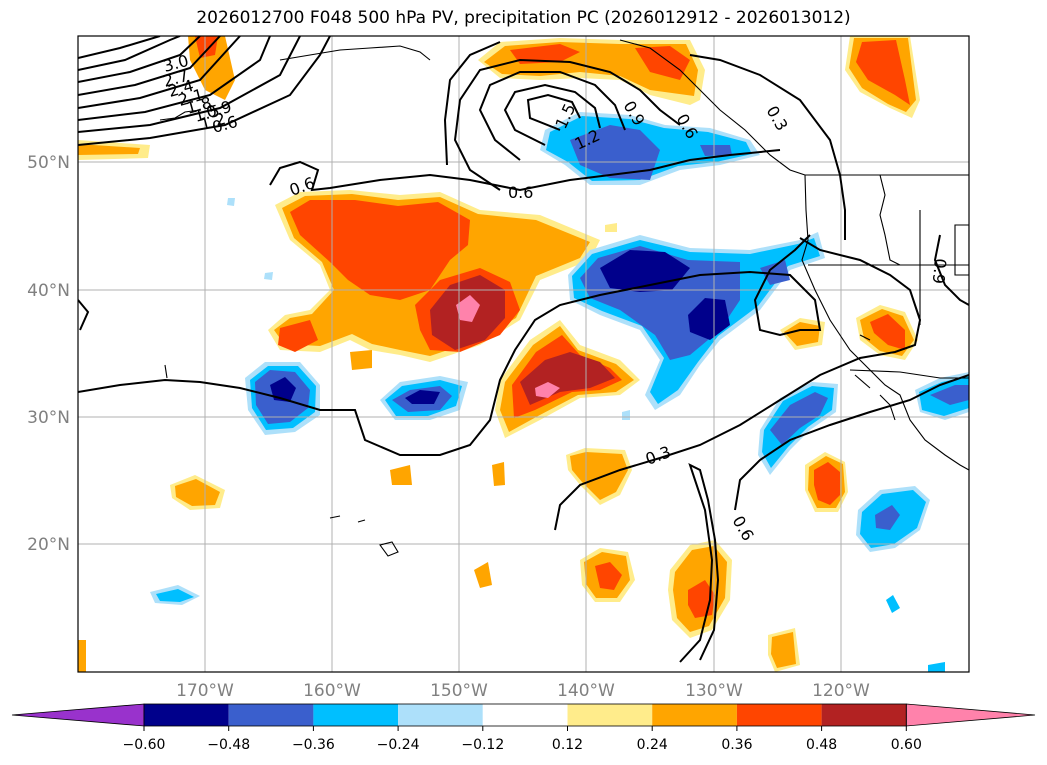 This screenshot has width=1047, height=765. What do you see at coordinates (48, 418) in the screenshot?
I see `lat-label-30n: 30°N` at bounding box center [48, 418].